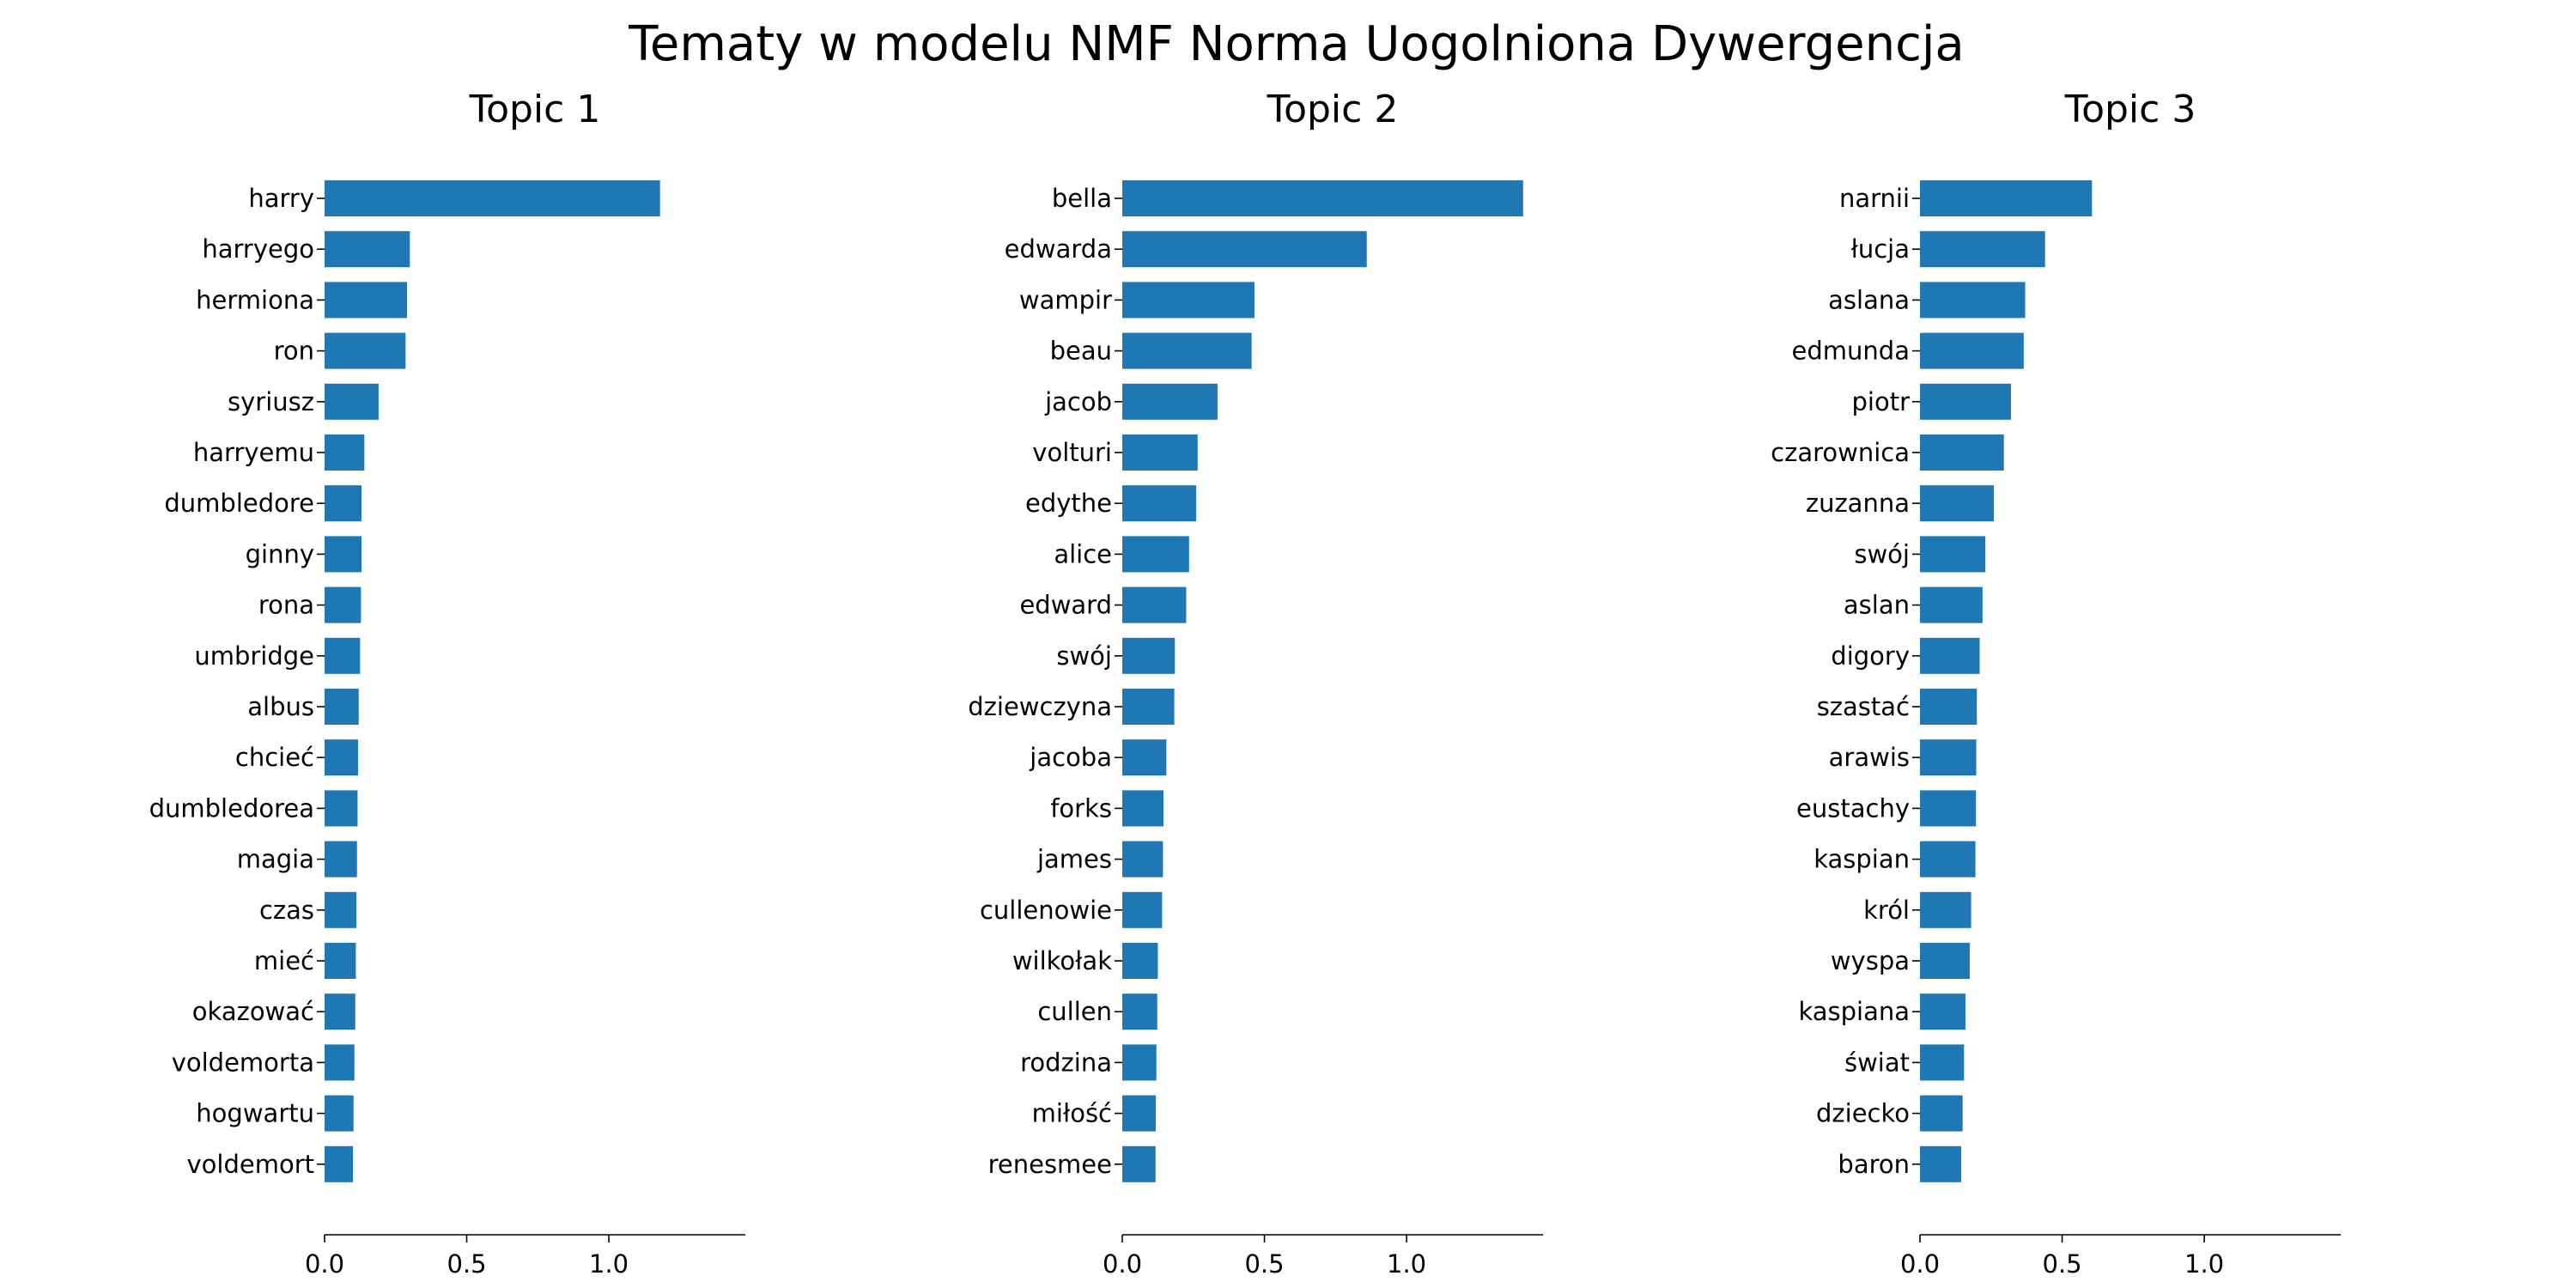 This screenshot has width=2576, height=1288. What do you see at coordinates (1880, 401) in the screenshot?
I see `category-label: piotr` at bounding box center [1880, 401].